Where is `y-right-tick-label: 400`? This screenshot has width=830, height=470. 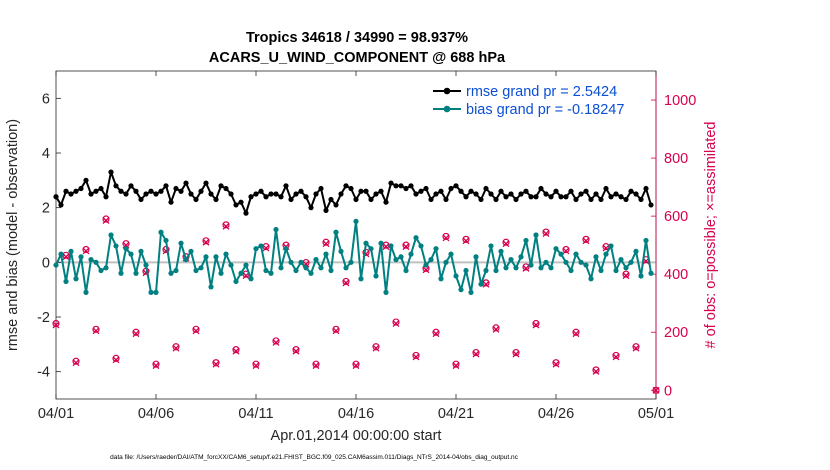 y-right-tick-label: 400 is located at coordinates (676, 275).